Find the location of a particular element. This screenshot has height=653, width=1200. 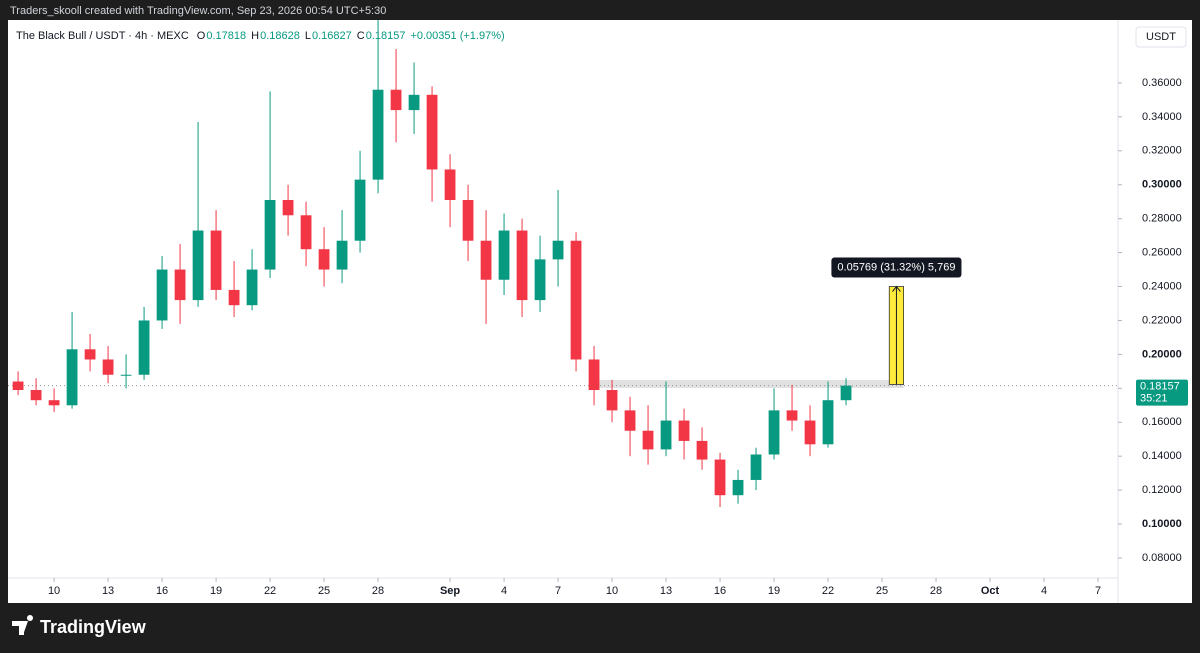

y-tick-label: 0.30000 is located at coordinates (1162, 185).